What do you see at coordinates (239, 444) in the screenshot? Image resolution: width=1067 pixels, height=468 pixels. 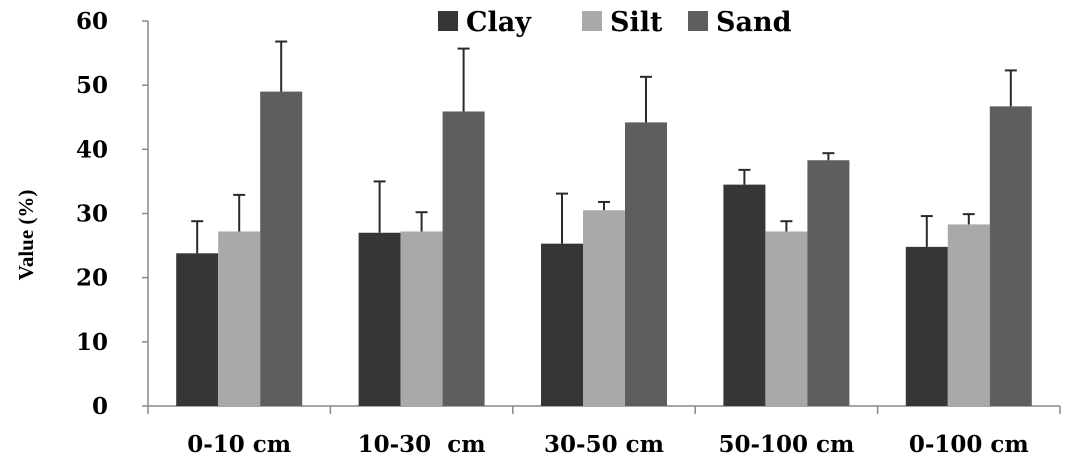 I see `category-label: 0-10 cm` at bounding box center [239, 444].